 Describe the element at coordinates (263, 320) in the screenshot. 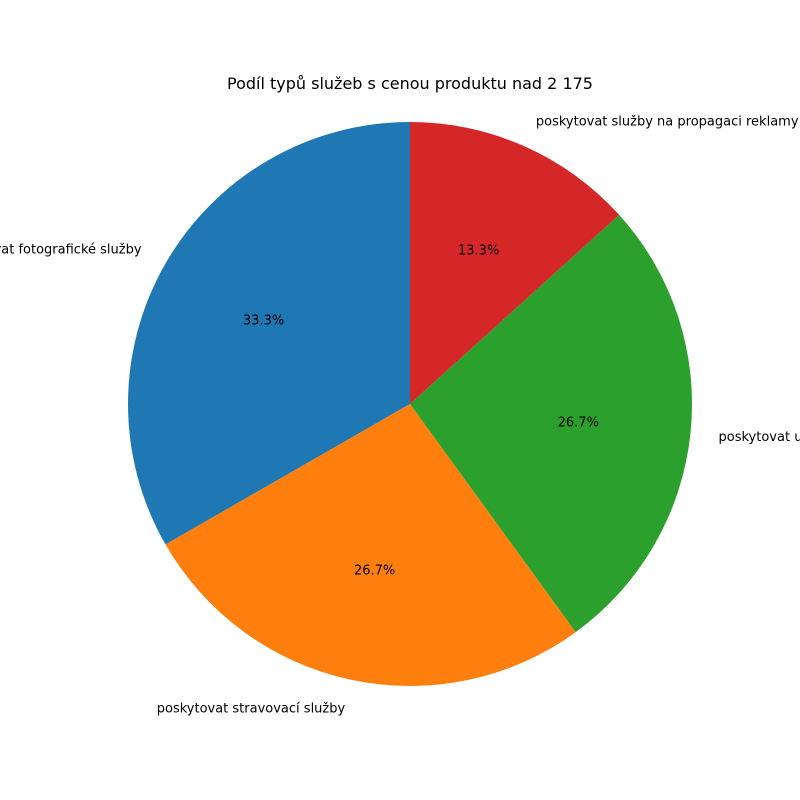

I see `pie-percent-label-1: 33.3%` at that location.